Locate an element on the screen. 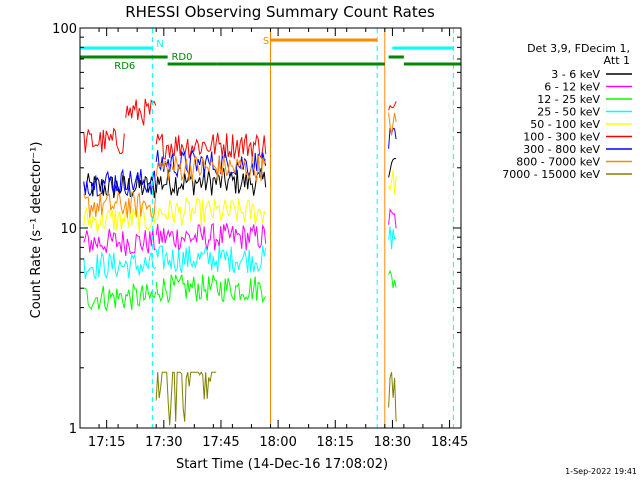 This screenshot has height=480, width=640. legend-label-100-300-kev: 100 - 300 keV is located at coordinates (561, 137).